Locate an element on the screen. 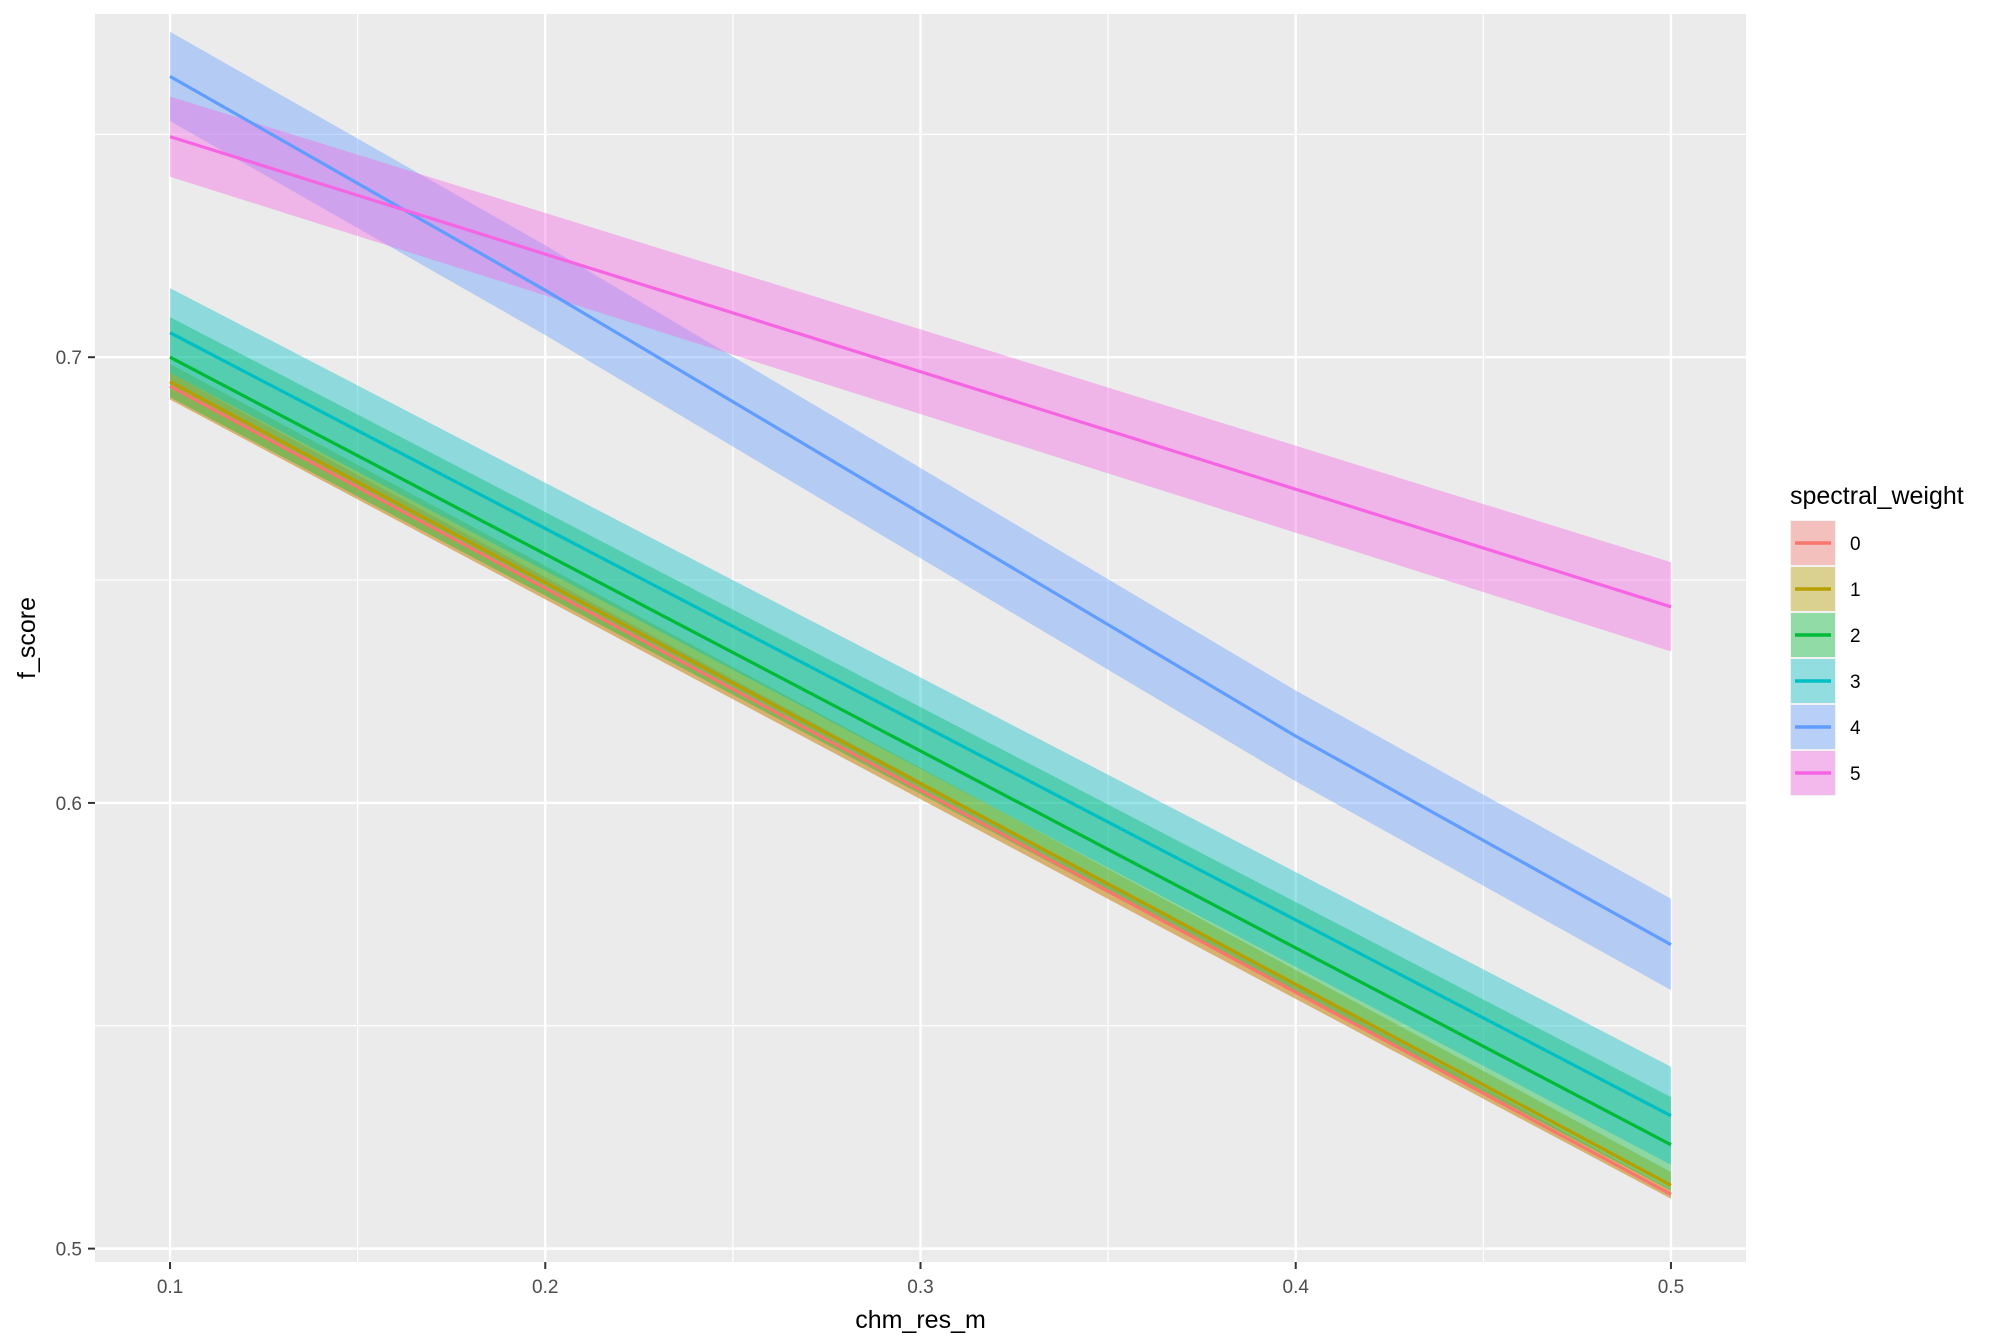  x-tick-label: 0.5 is located at coordinates (1671, 1287).